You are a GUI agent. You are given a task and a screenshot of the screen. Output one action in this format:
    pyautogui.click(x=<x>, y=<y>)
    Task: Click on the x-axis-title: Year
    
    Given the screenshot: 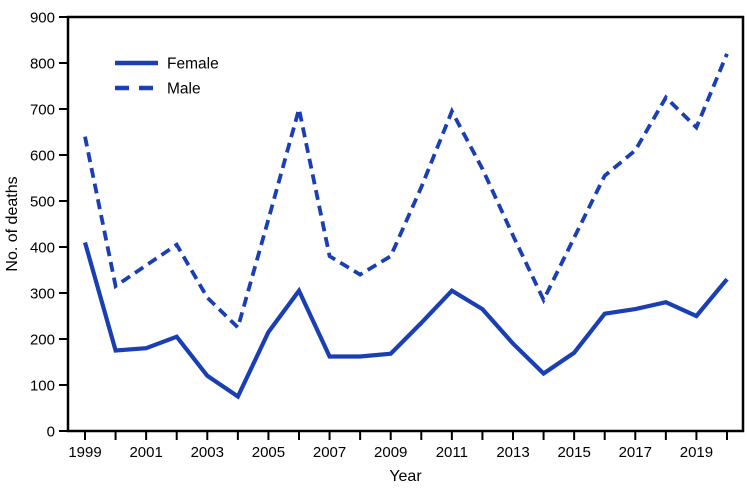 What is the action you would take?
    pyautogui.click(x=405, y=476)
    